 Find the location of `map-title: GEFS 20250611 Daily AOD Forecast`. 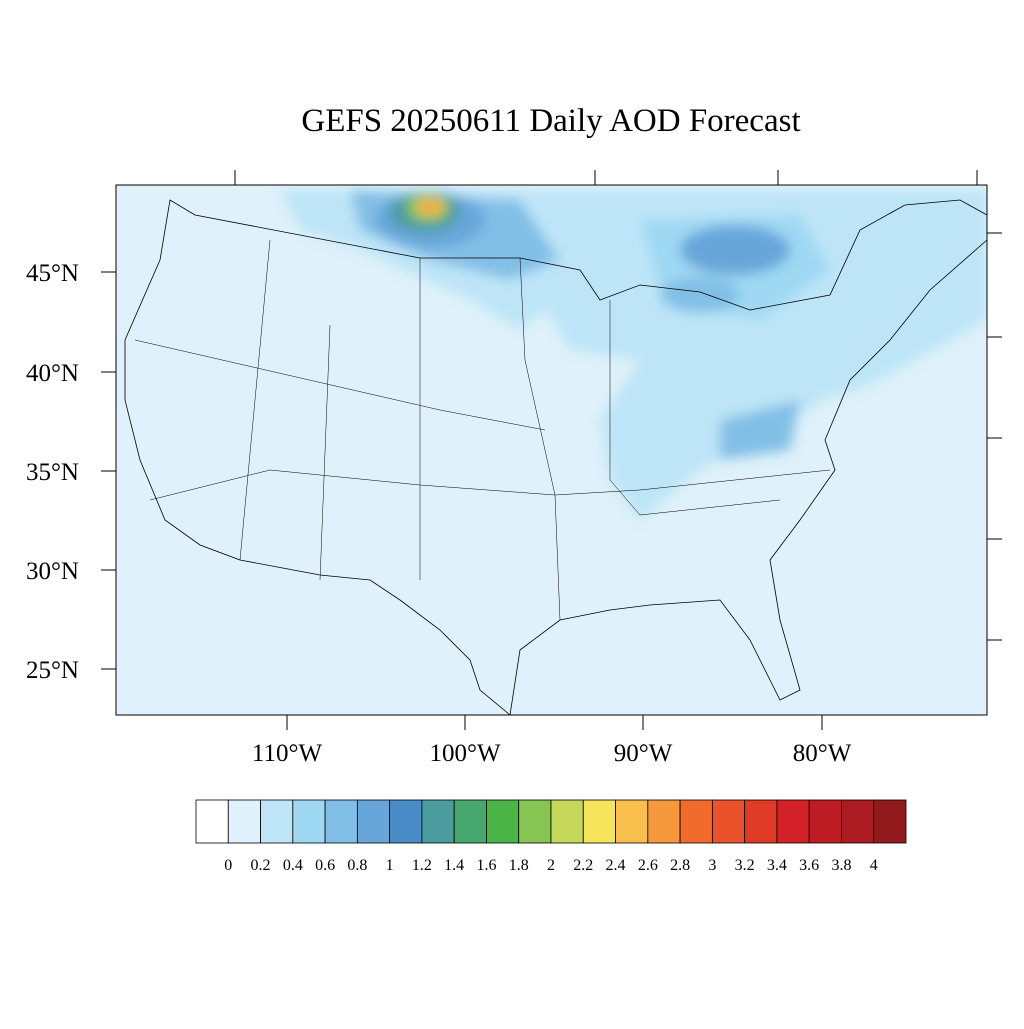

map-title: GEFS 20250611 Daily AOD Forecast is located at coordinates (550, 121).